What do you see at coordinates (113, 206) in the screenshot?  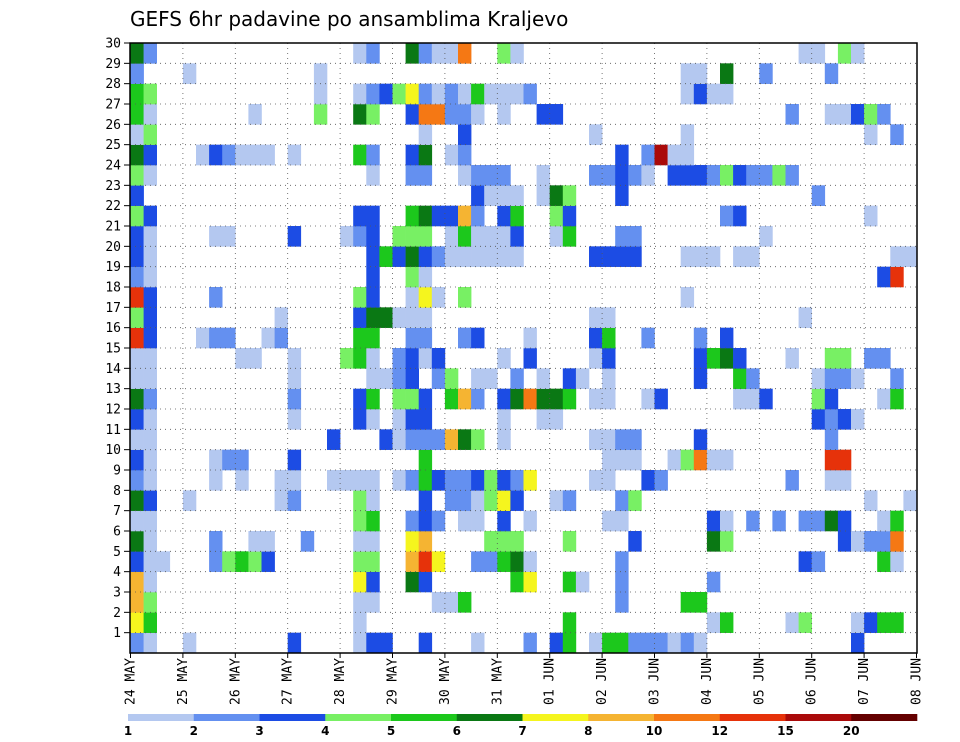 I see `y-tick-label: 22` at bounding box center [113, 206].